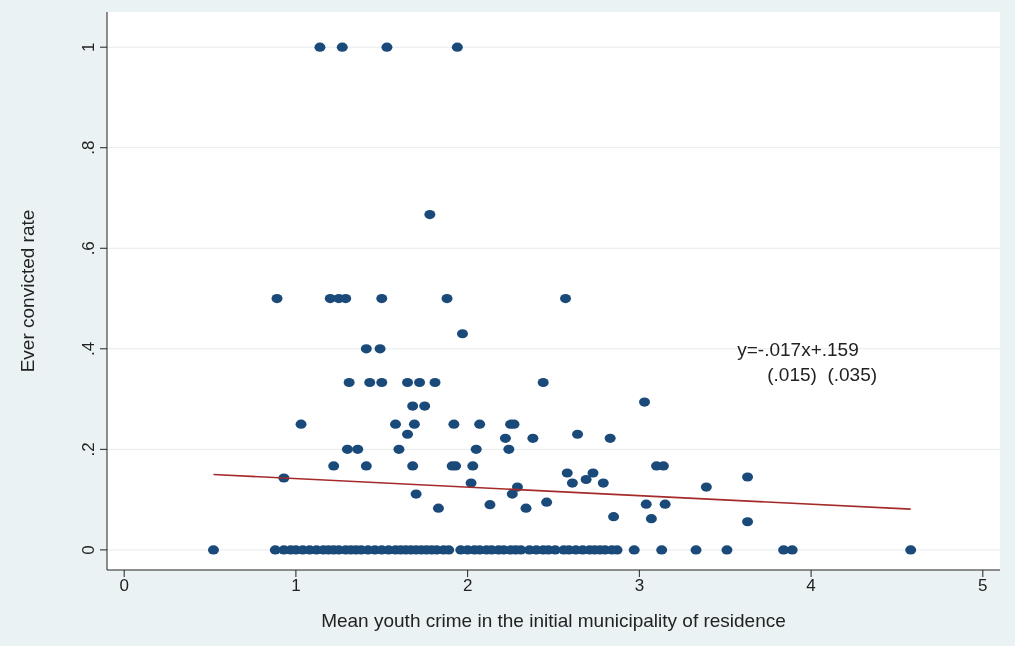  What do you see at coordinates (467, 586) in the screenshot?
I see `x-tick-label: 2` at bounding box center [467, 586].